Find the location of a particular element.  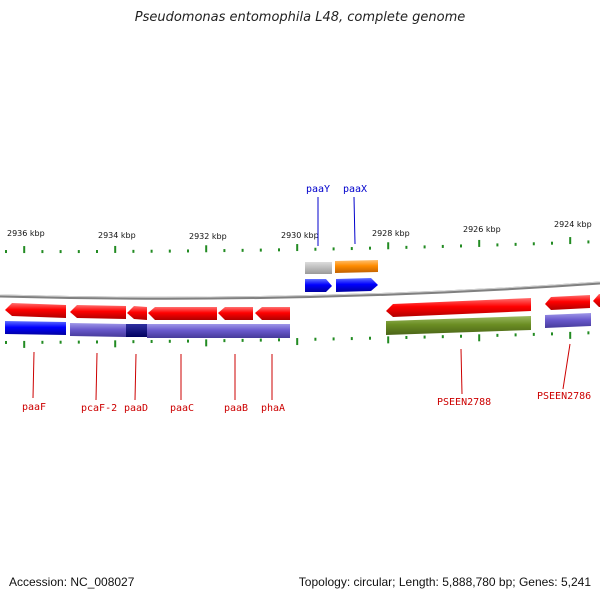

gene-label-PSEEN2786: PSEEN2786 is located at coordinates (564, 396).